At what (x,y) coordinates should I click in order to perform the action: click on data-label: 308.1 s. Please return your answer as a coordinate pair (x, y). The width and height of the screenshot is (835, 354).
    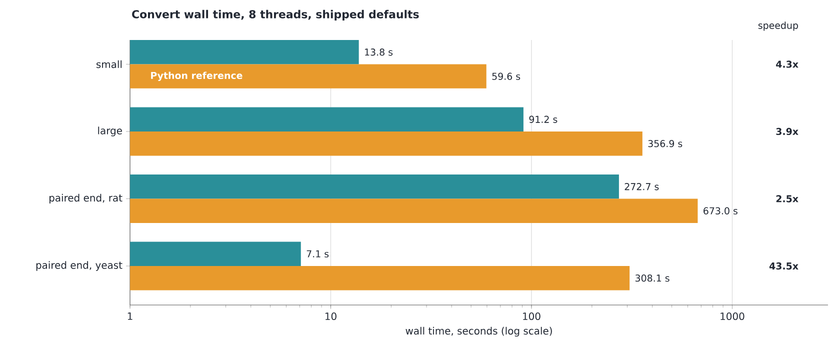
    Looking at the image, I should click on (653, 278).